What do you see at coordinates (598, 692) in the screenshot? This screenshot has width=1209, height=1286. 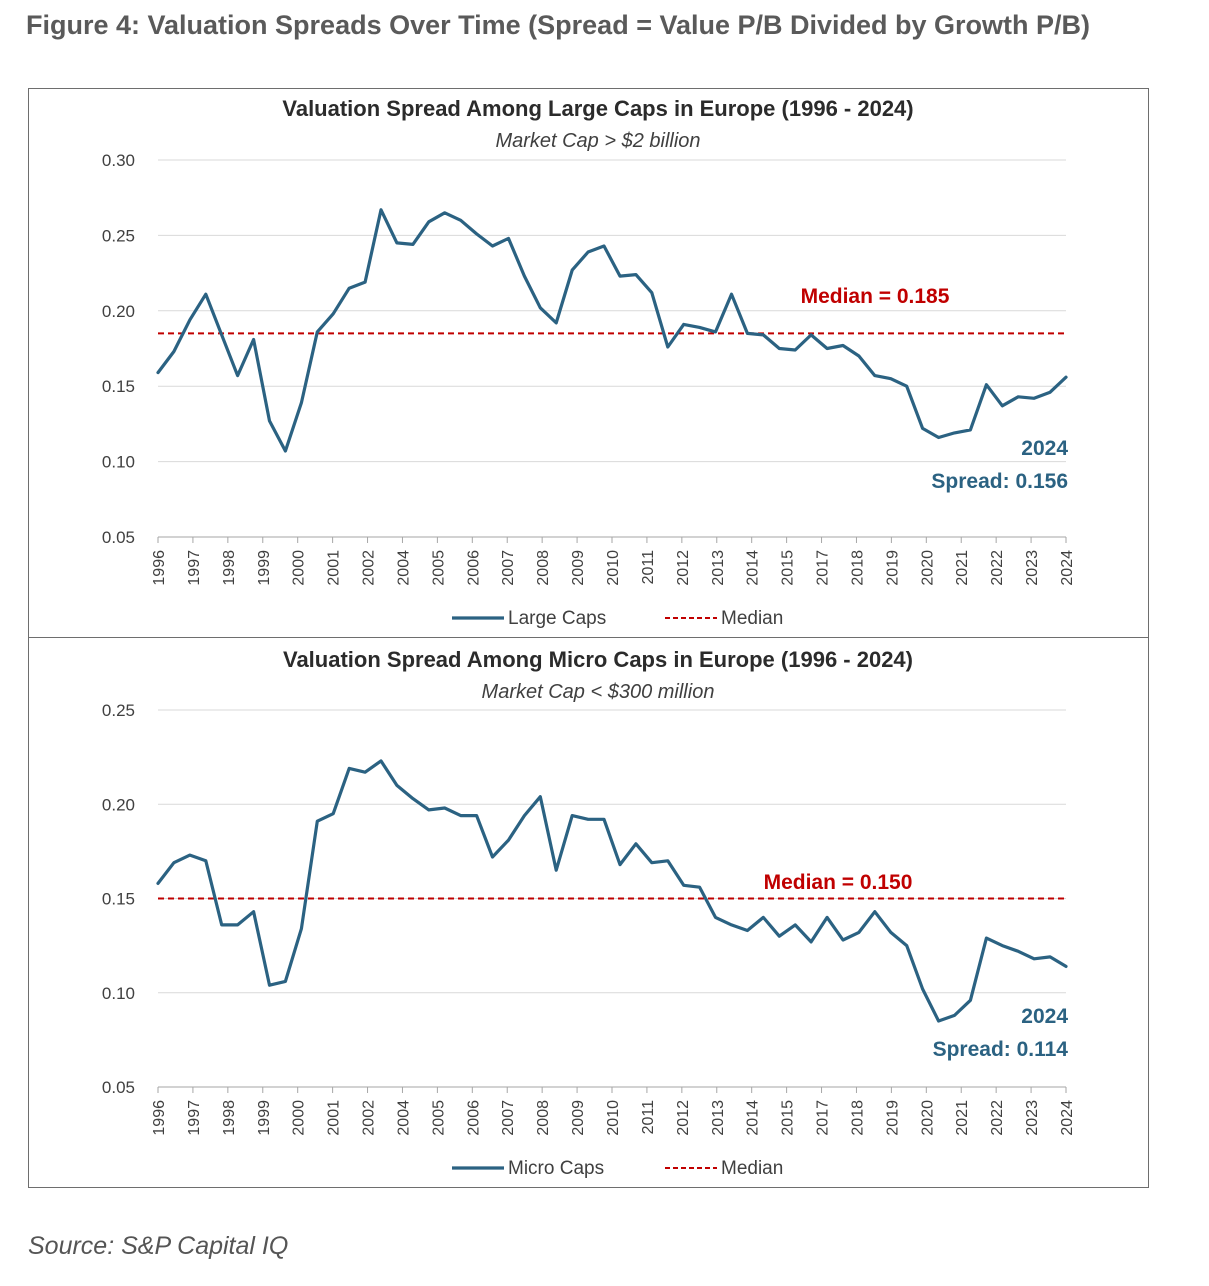 I see `micro-caps-chart-subtitle: Market Cap < $300 million` at bounding box center [598, 692].